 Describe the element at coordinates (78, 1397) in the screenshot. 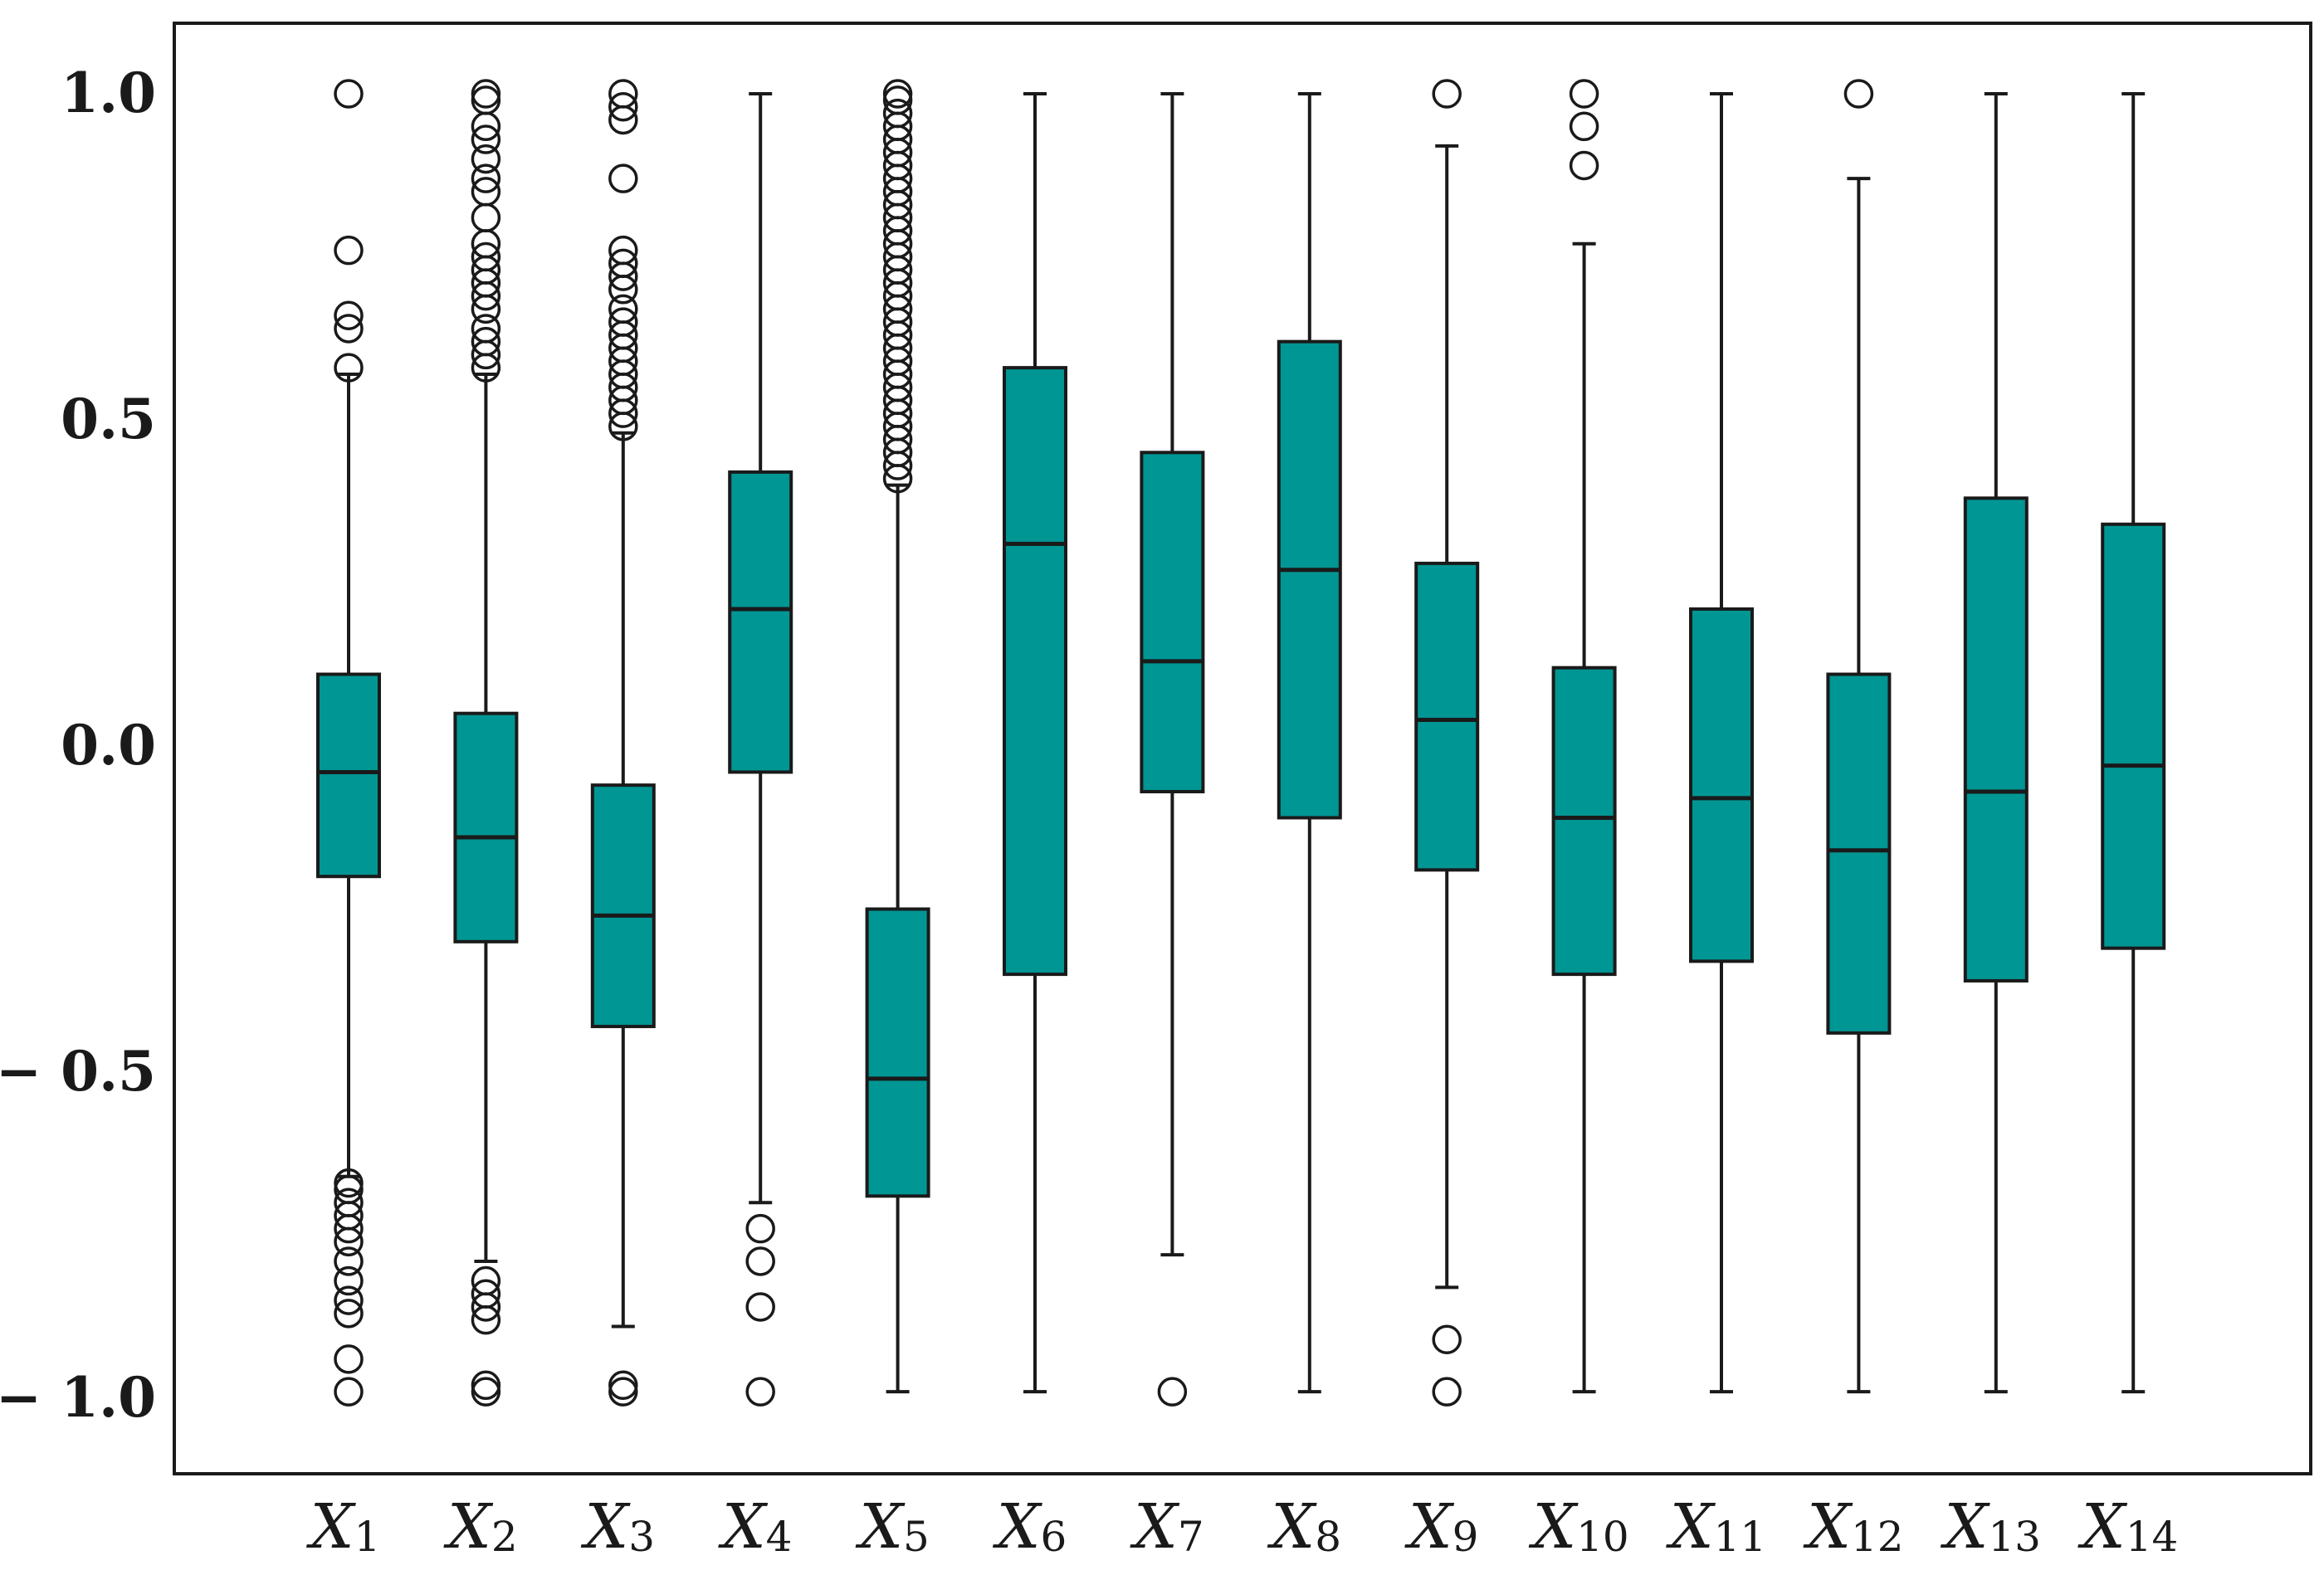

I see `y-tick-label: − 1.0` at that location.